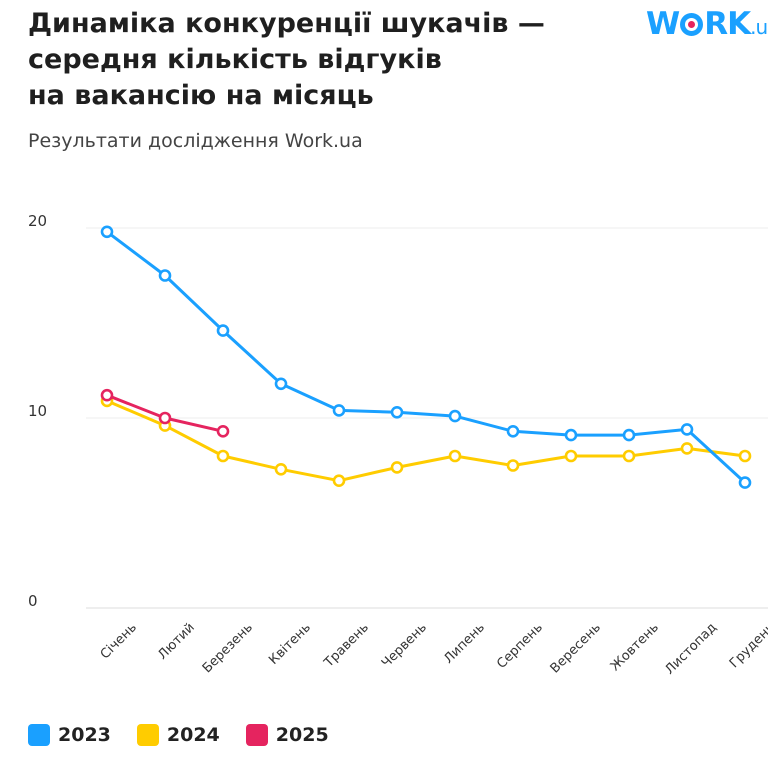 Image resolution: width=768 pixels, height=759 pixels. Describe the element at coordinates (201, 95) in the screenshot. I see `chart-title-line-3: на вакансію на місяць` at that location.